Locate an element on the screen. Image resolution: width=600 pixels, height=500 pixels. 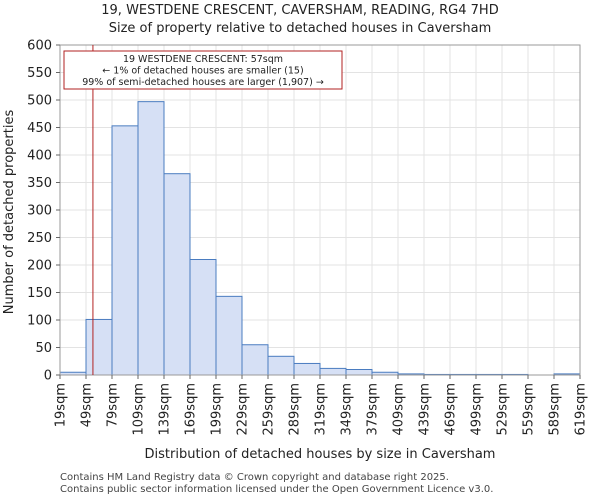
x-tick-label: 349sqm is located at coordinates (347, 409).